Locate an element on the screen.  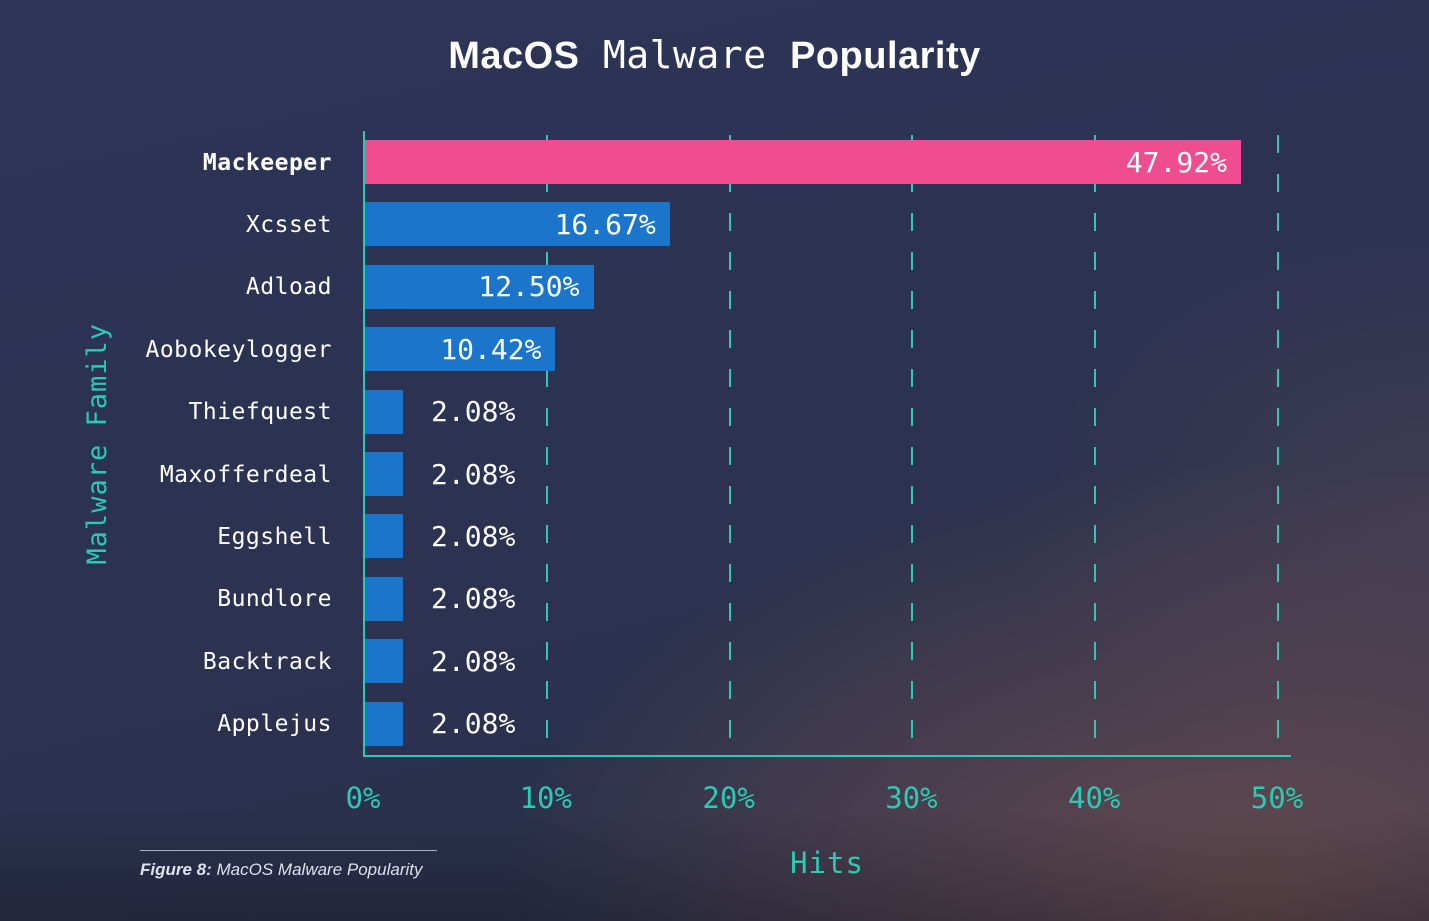
bar-row: Bundlore 2.08% is located at coordinates (714, 599).